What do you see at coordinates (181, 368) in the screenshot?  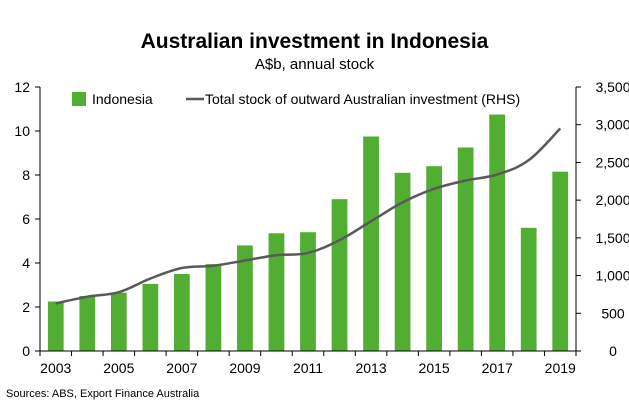 I see `x-tick-label: 2007` at bounding box center [181, 368].